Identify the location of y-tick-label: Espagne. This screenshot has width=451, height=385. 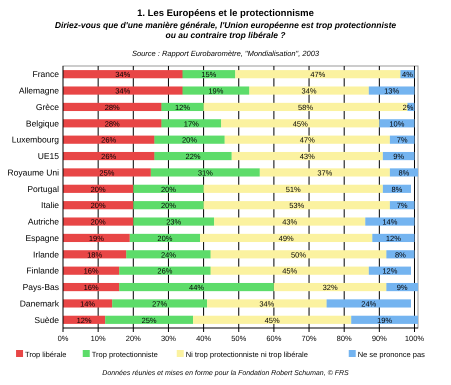
(42, 237).